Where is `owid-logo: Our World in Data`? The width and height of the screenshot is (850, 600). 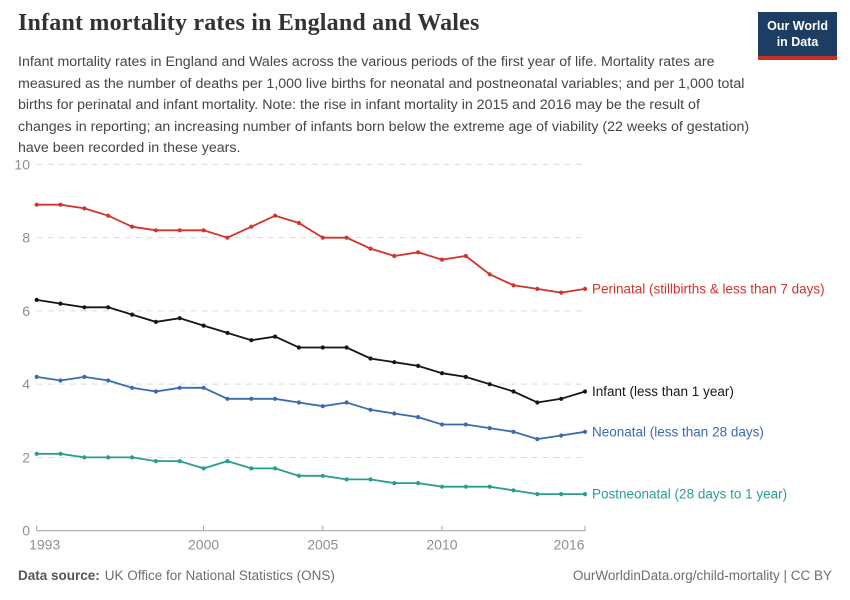 owid-logo: Our World in Data is located at coordinates (797, 36).